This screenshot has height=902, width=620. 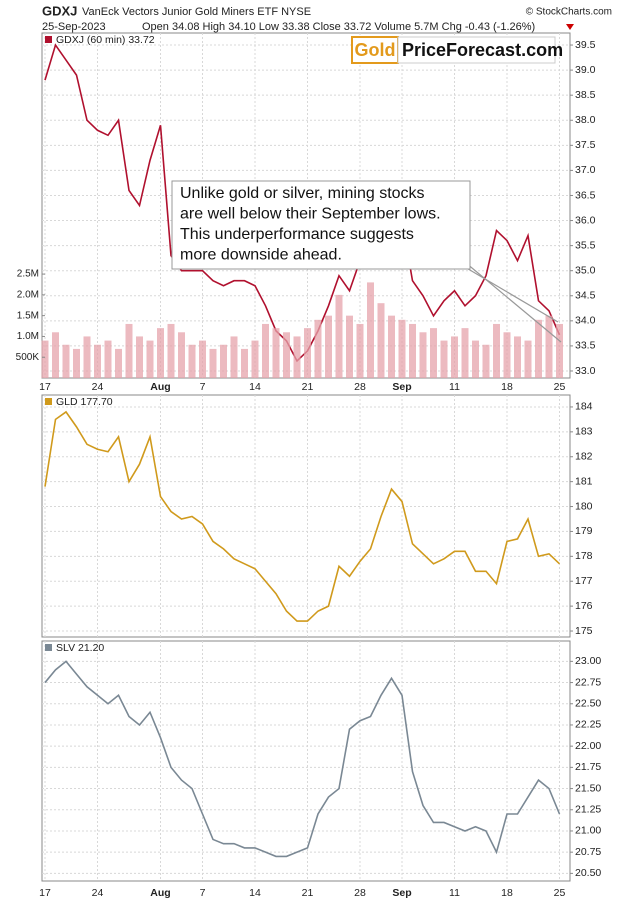 I want to click on down-arrow, so click(x=570, y=27).